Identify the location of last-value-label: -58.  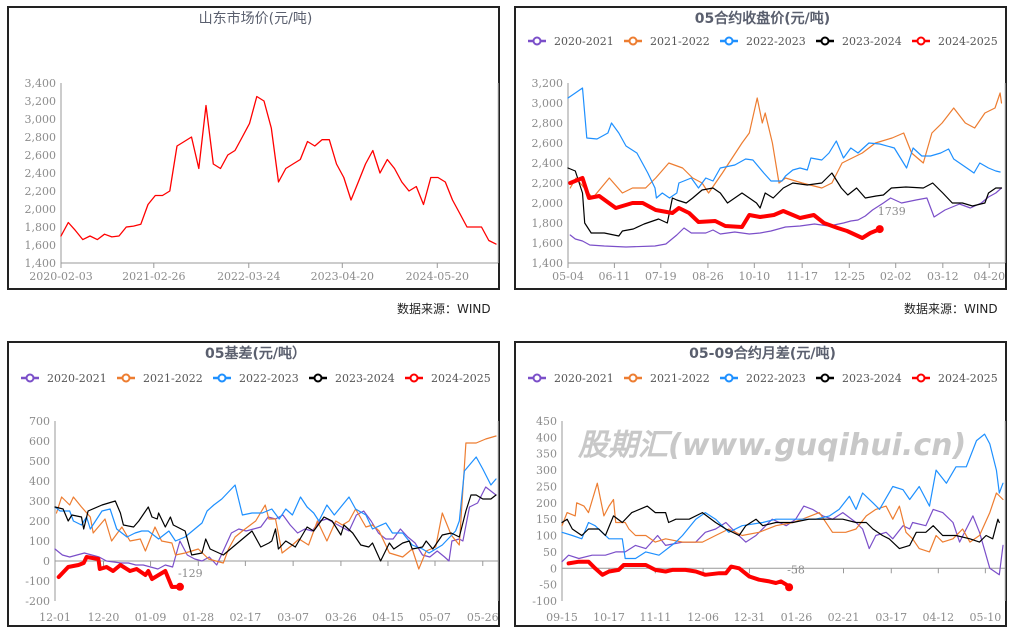
(796, 569).